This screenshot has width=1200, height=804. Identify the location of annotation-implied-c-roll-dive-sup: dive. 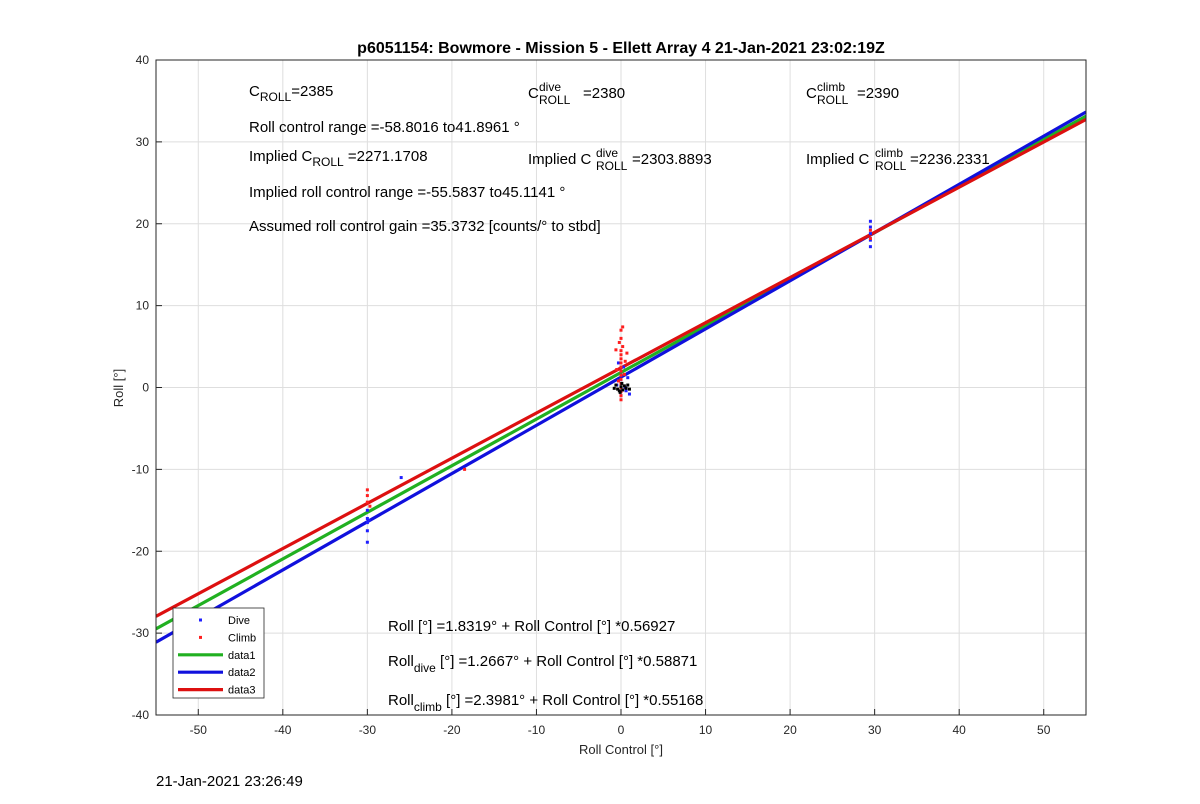
(607, 153).